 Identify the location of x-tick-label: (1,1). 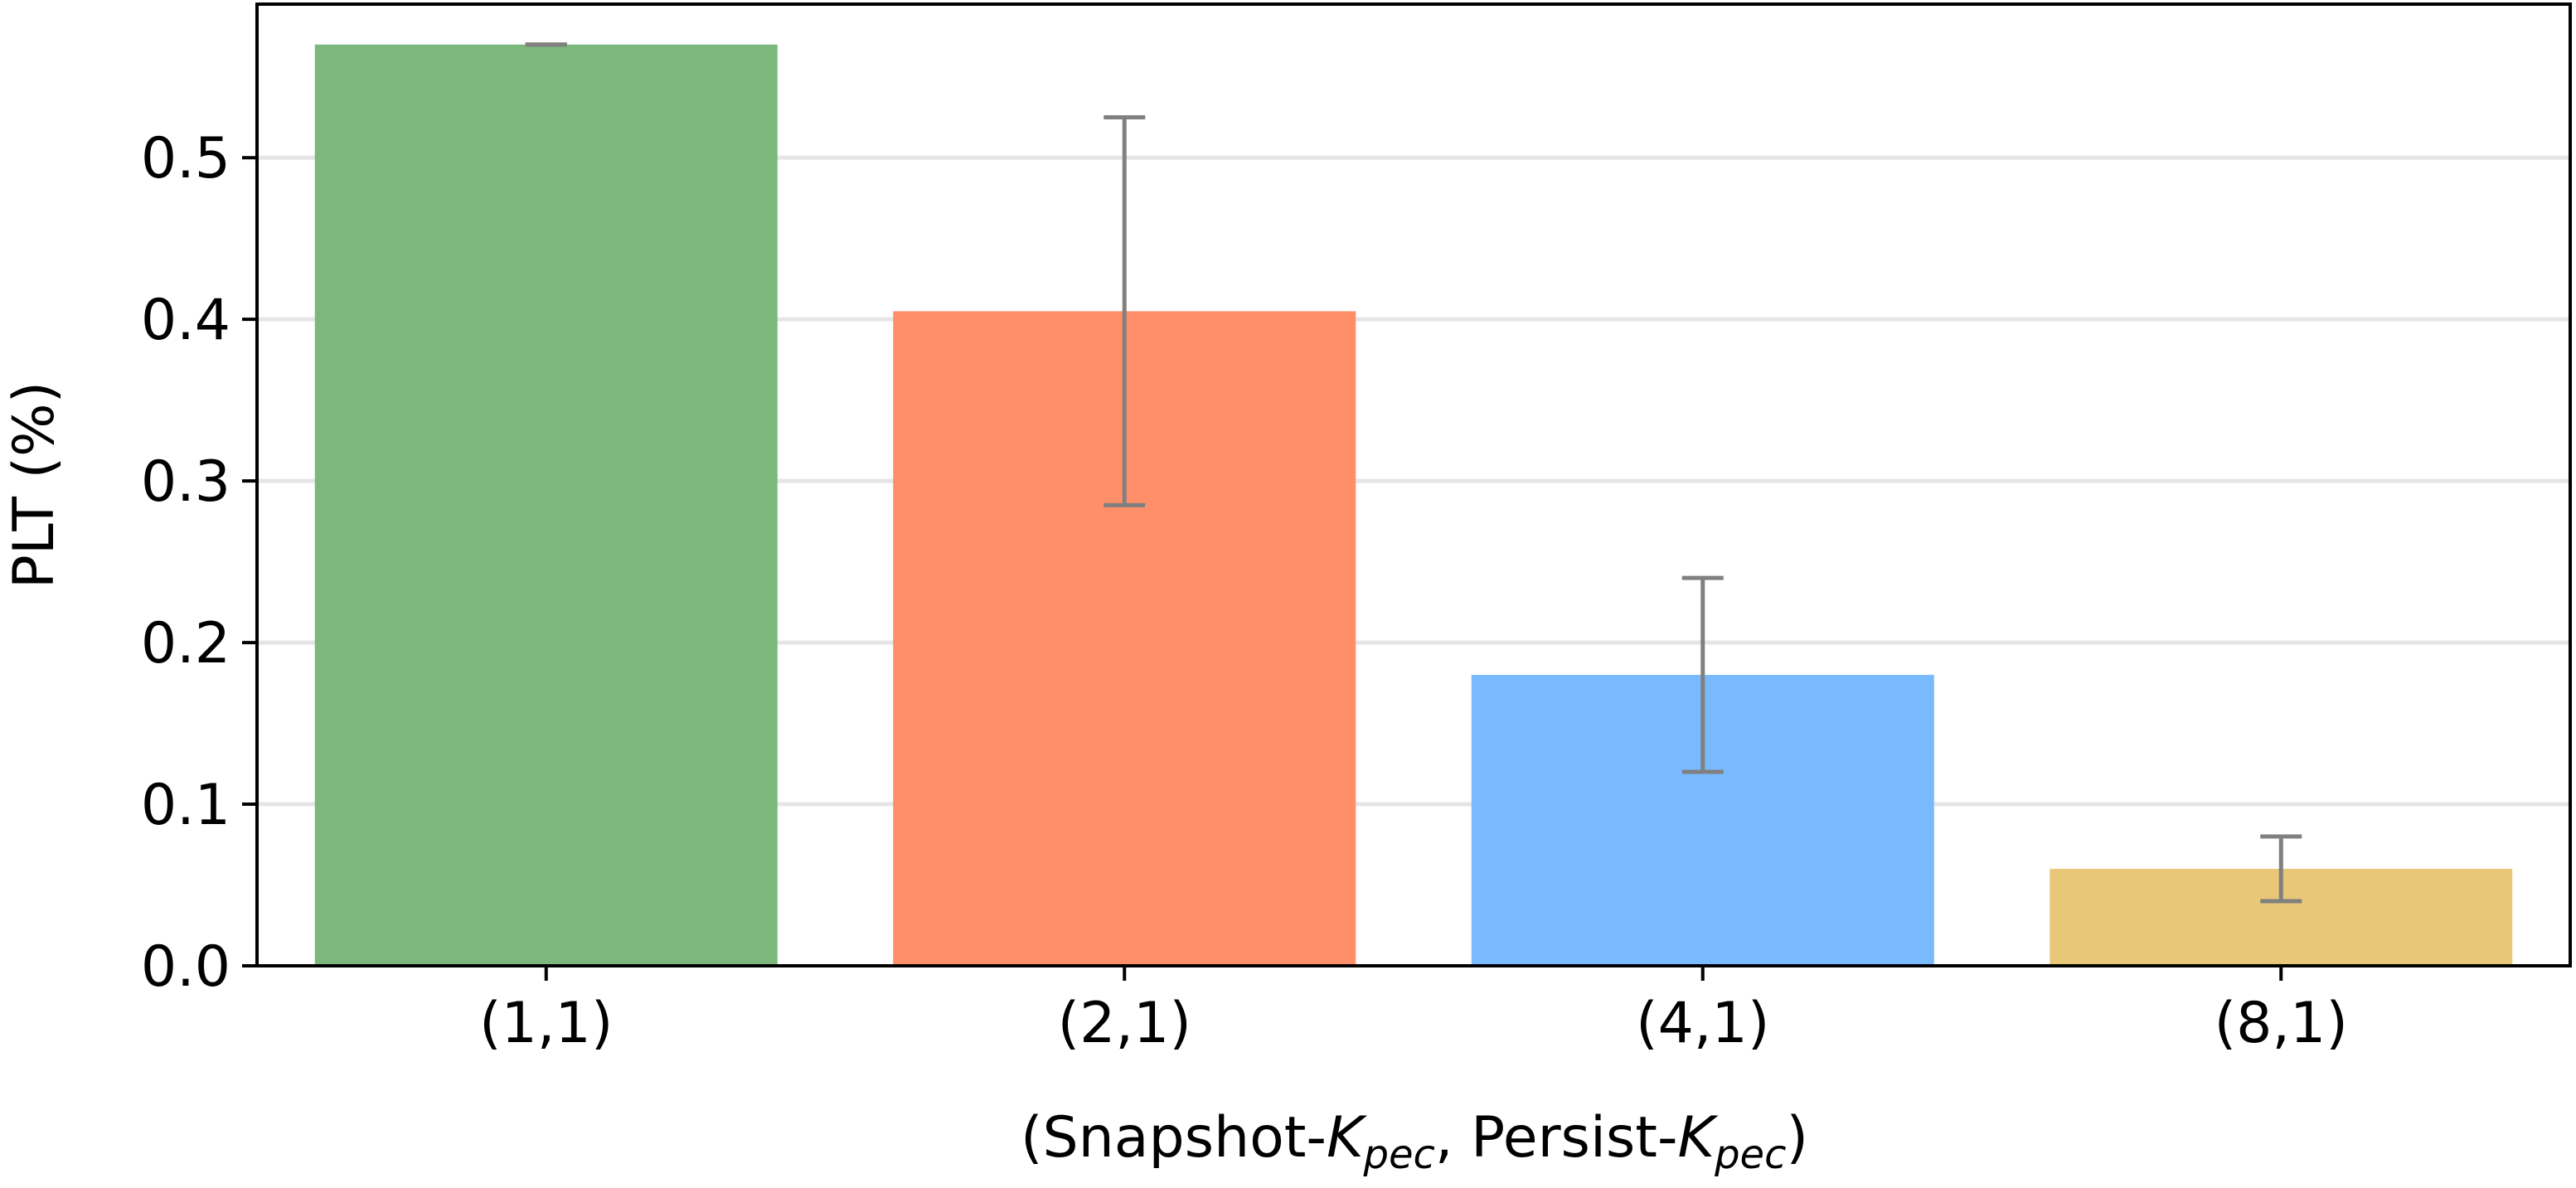
(546, 1023).